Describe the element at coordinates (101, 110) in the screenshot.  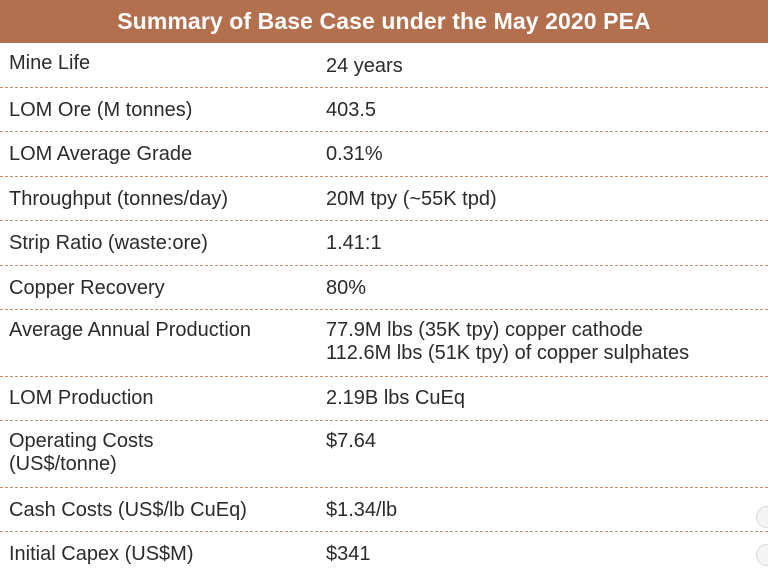
I see `row-label: LOM Ore (M tonnes)` at that location.